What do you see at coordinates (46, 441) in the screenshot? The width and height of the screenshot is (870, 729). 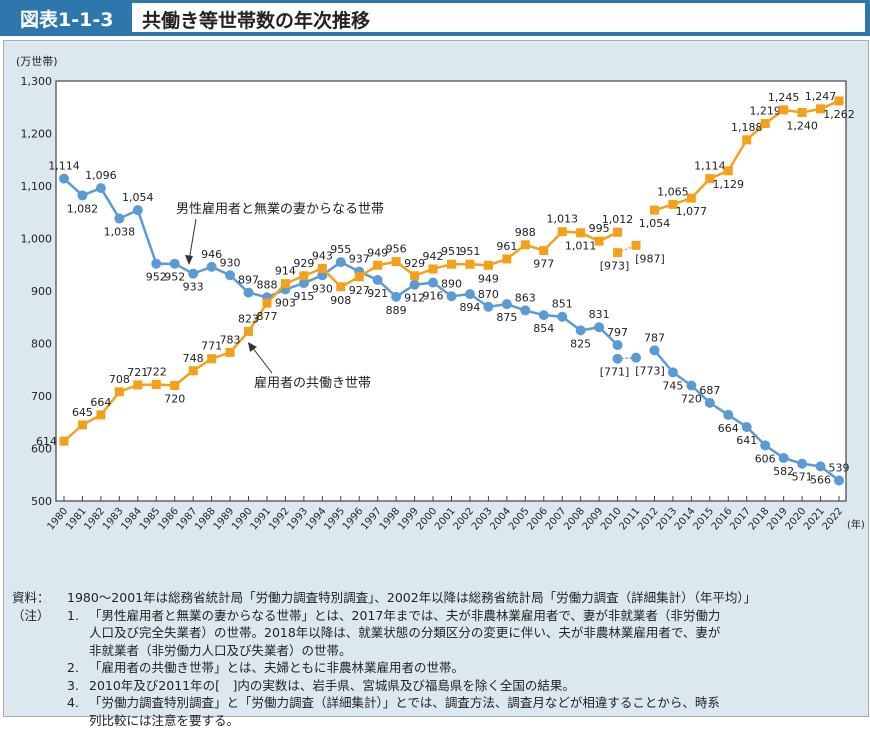 I see `data-label: 614` at bounding box center [46, 441].